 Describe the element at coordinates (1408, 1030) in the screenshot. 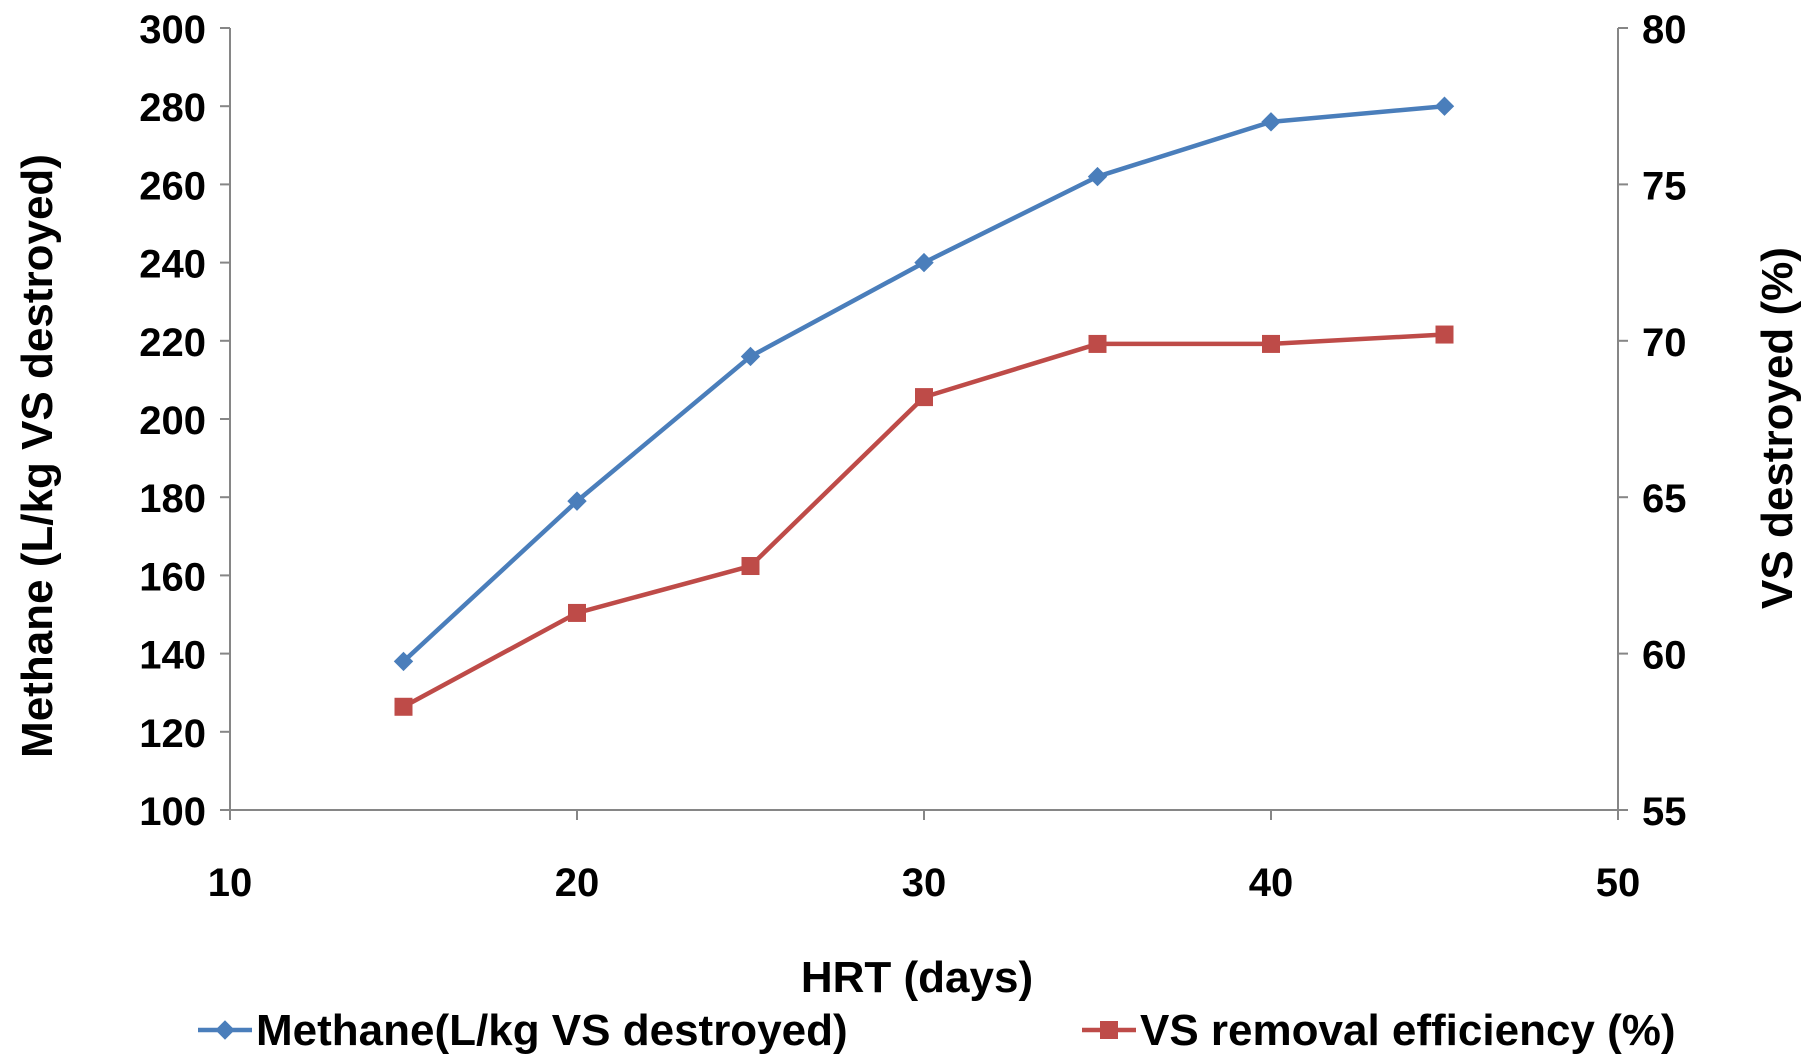

I see `legend-label: VS removal efficiency (%)` at that location.